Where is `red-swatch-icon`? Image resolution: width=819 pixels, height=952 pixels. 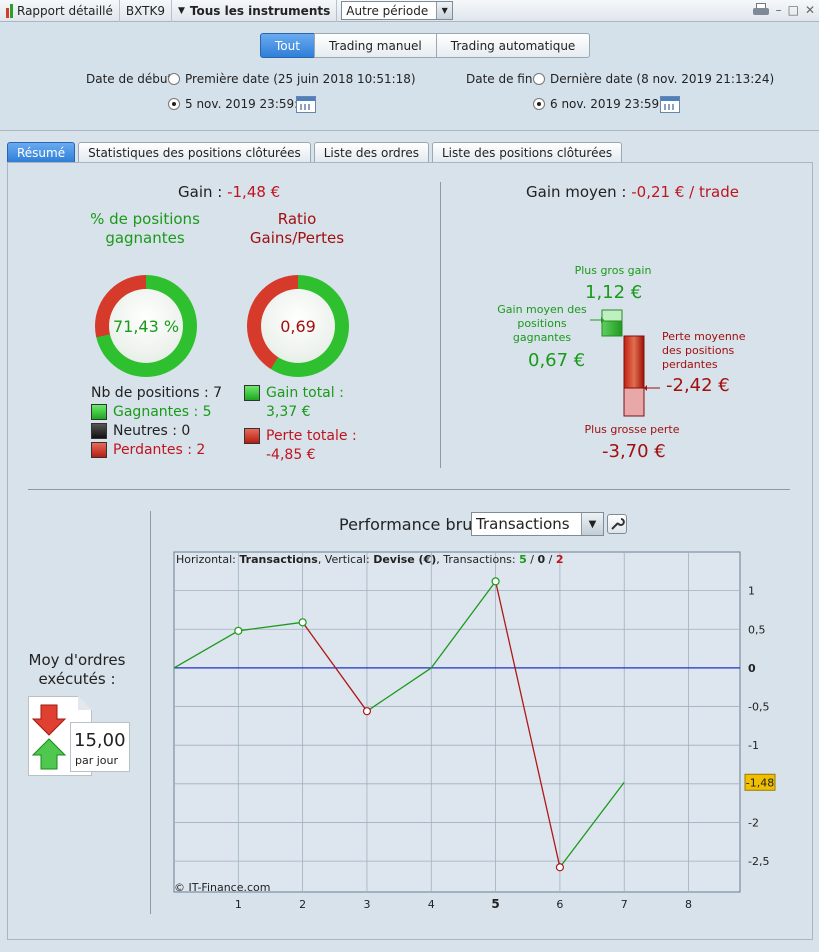
red-swatch-icon is located at coordinates (99, 450).